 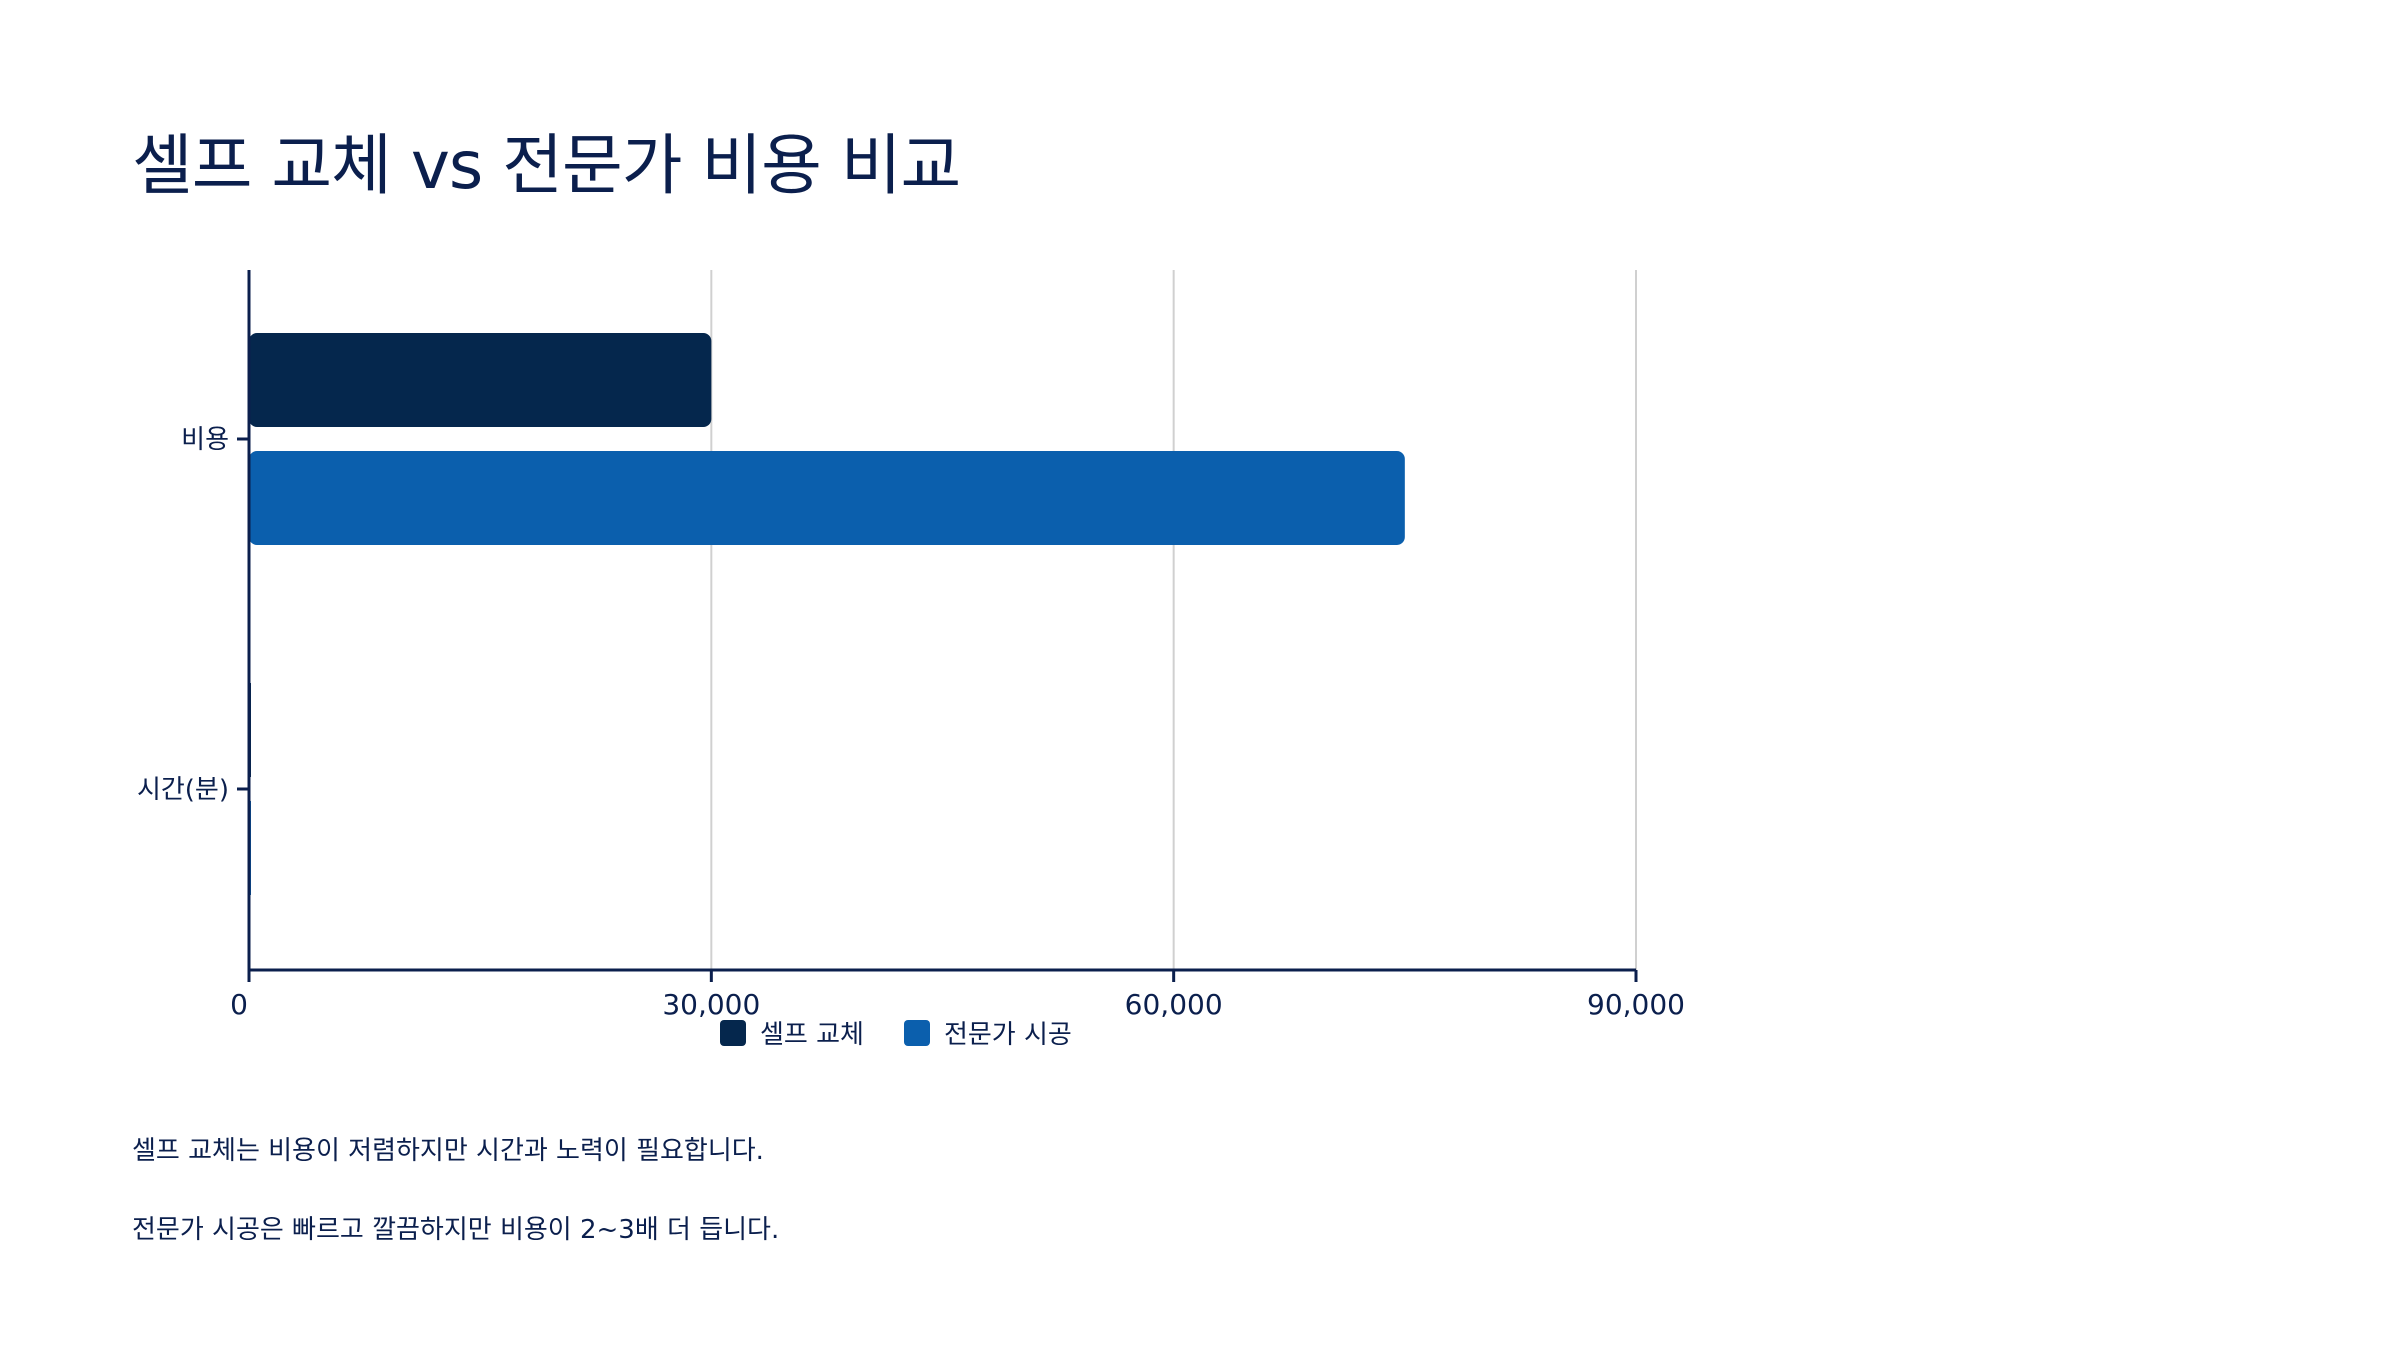 What do you see at coordinates (456, 1230) in the screenshot?
I see `note-pro: 전문가 시공은 빠르고 깔끔하지만 비용이 2~3배 더 듭니다.` at bounding box center [456, 1230].